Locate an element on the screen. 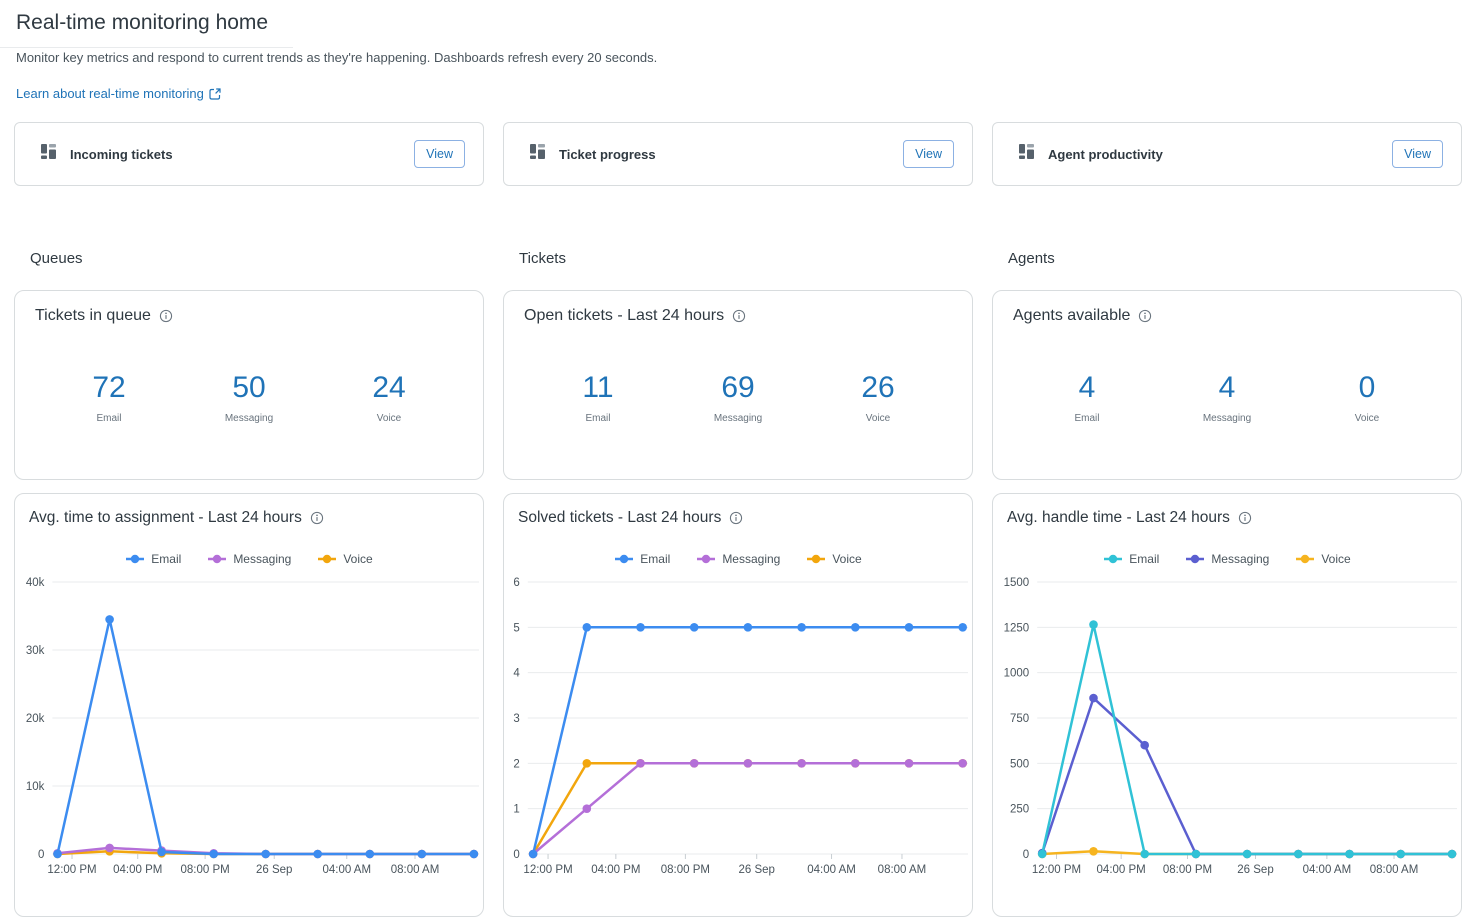 This screenshot has height=917, width=1482. dashboard-nav-label: Ticket progress is located at coordinates (607, 154).